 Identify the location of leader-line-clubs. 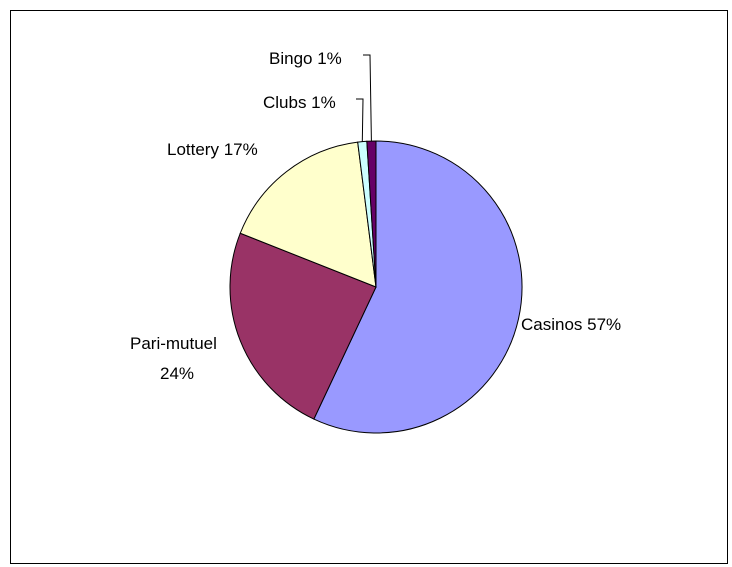
(360, 120).